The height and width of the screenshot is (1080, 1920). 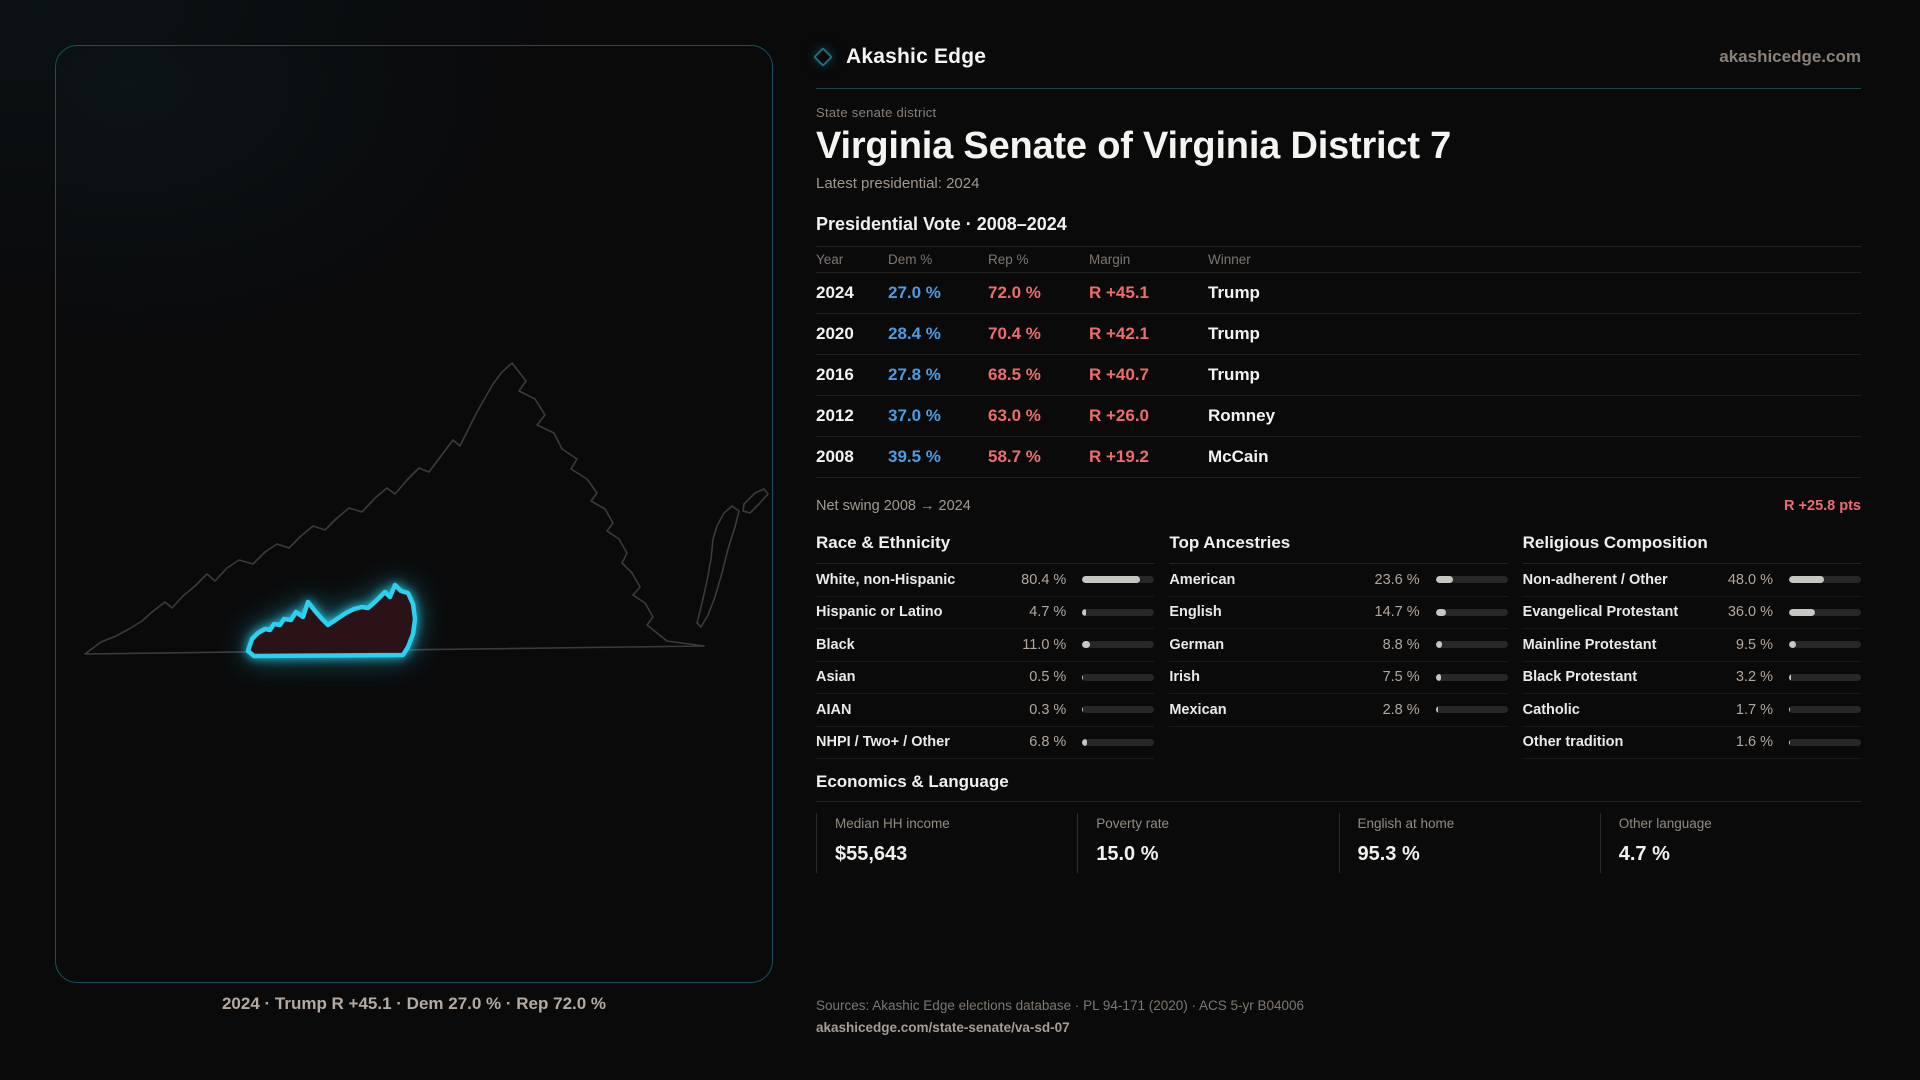 I want to click on stat-value: 95.3 %, so click(x=1388, y=854).